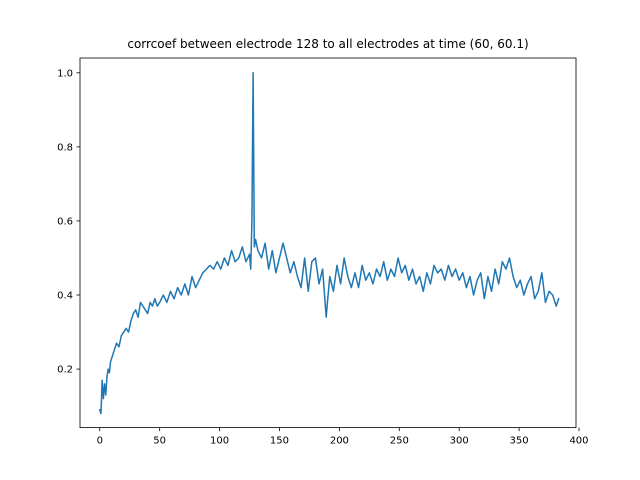 Image resolution: width=640 pixels, height=480 pixels. Describe the element at coordinates (219, 441) in the screenshot. I see `x-tick-label: 100` at that location.